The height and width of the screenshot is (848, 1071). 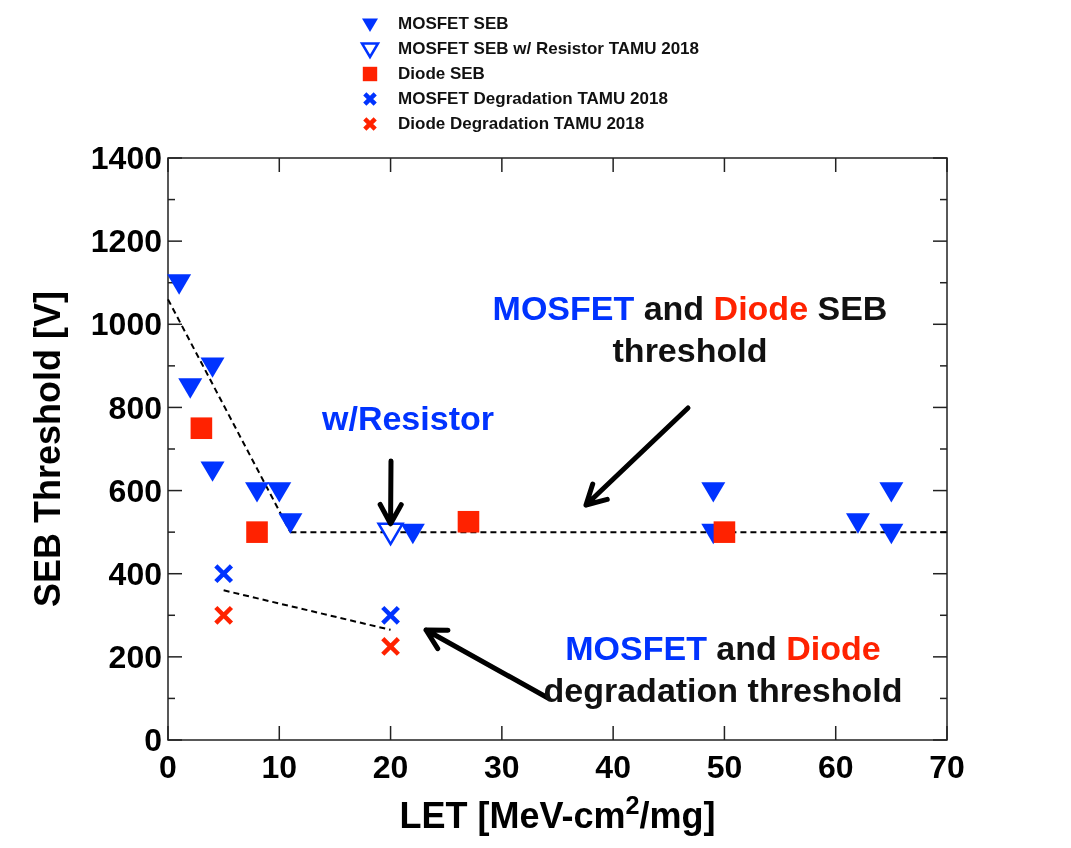 I want to click on x-tick-label: 60, so click(x=835, y=767).